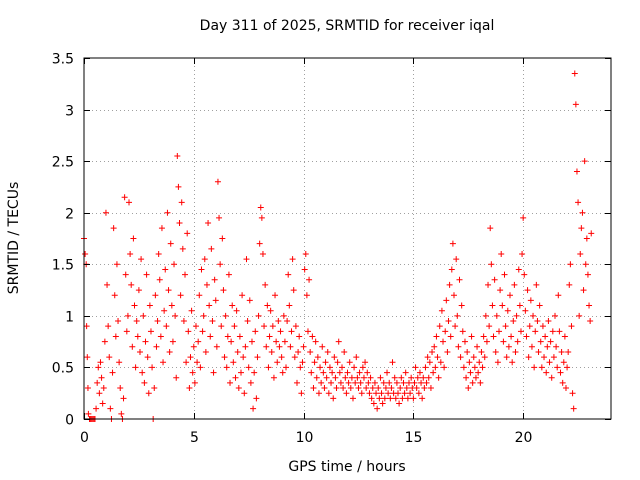 This screenshot has height=480, width=640. What do you see at coordinates (69, 421) in the screenshot?
I see `y-tick-label: 0` at bounding box center [69, 421].